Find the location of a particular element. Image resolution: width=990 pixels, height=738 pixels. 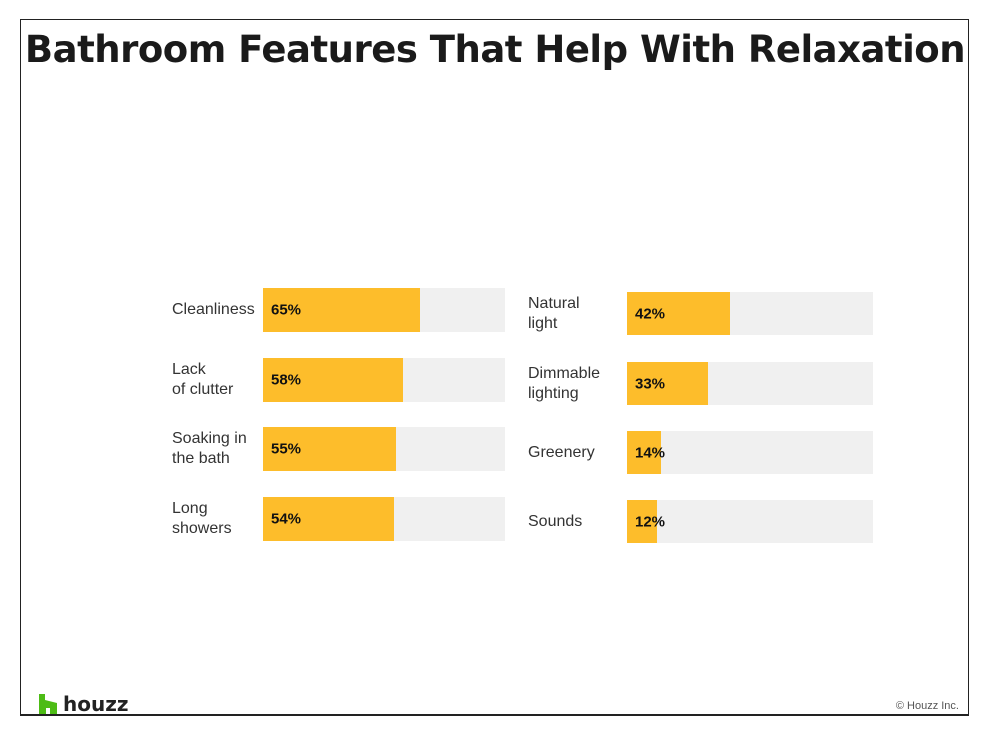

data-label: 33% is located at coordinates (650, 383).